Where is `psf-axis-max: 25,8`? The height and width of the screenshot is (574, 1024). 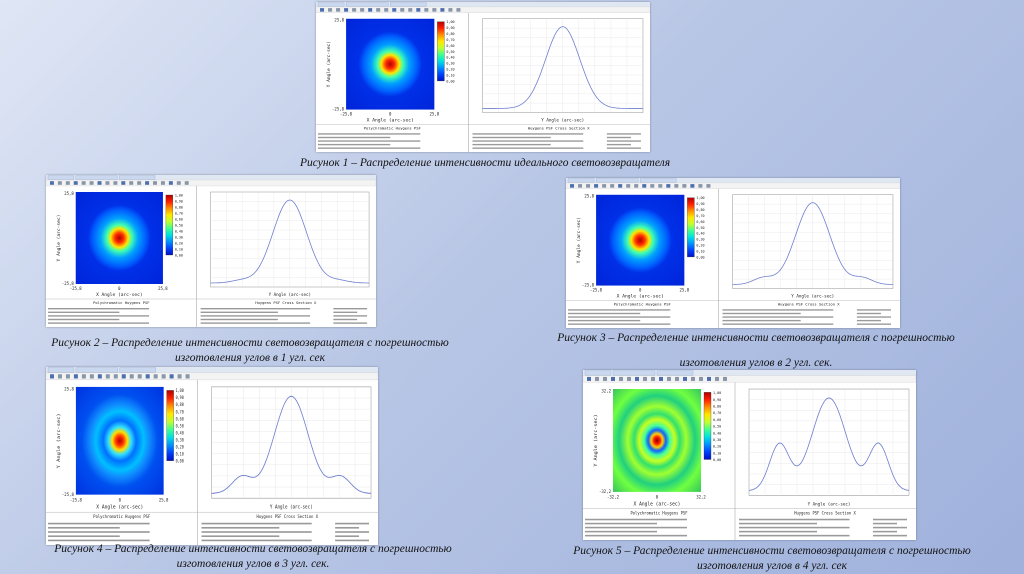
psf-axis-max: 25,8 is located at coordinates (69, 193).